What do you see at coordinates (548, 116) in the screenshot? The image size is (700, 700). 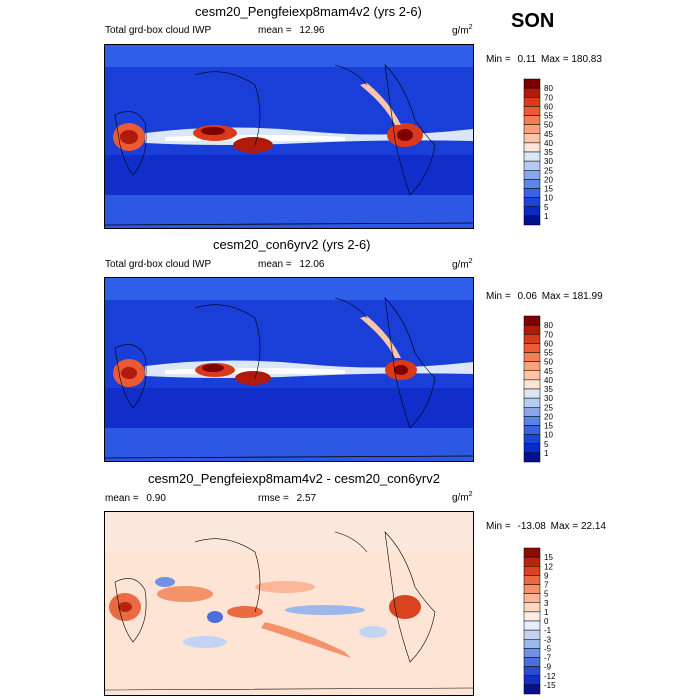 I see `colorbar-tick-label: 55` at bounding box center [548, 116].